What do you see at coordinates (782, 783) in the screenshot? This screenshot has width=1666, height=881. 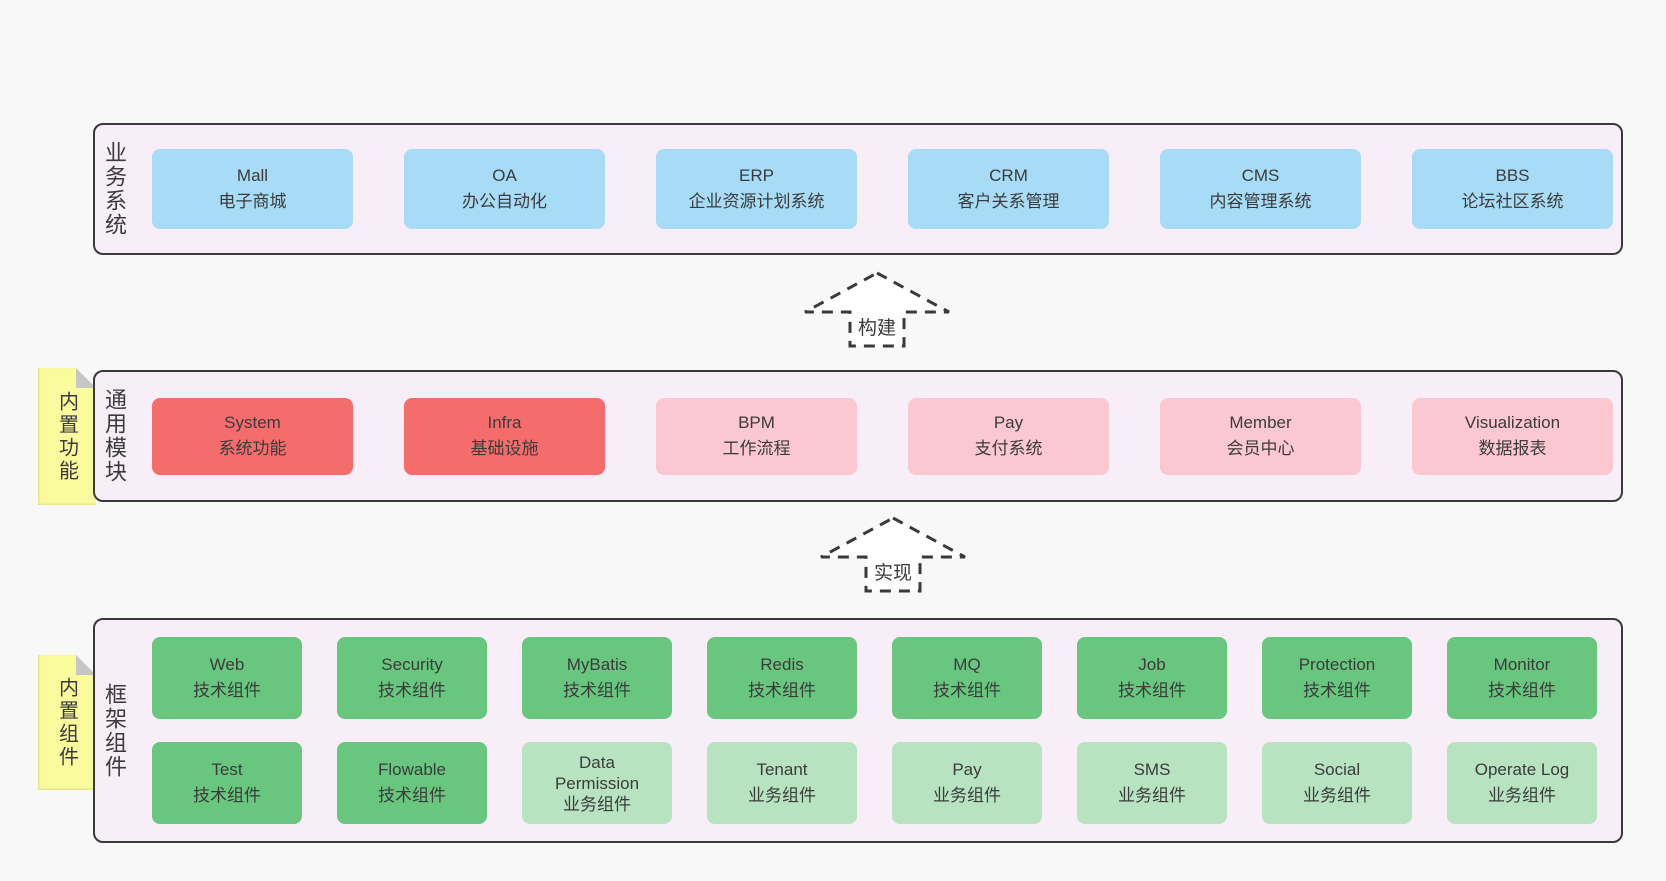 I see `box-tenant: Tenant 业务组件` at bounding box center [782, 783].